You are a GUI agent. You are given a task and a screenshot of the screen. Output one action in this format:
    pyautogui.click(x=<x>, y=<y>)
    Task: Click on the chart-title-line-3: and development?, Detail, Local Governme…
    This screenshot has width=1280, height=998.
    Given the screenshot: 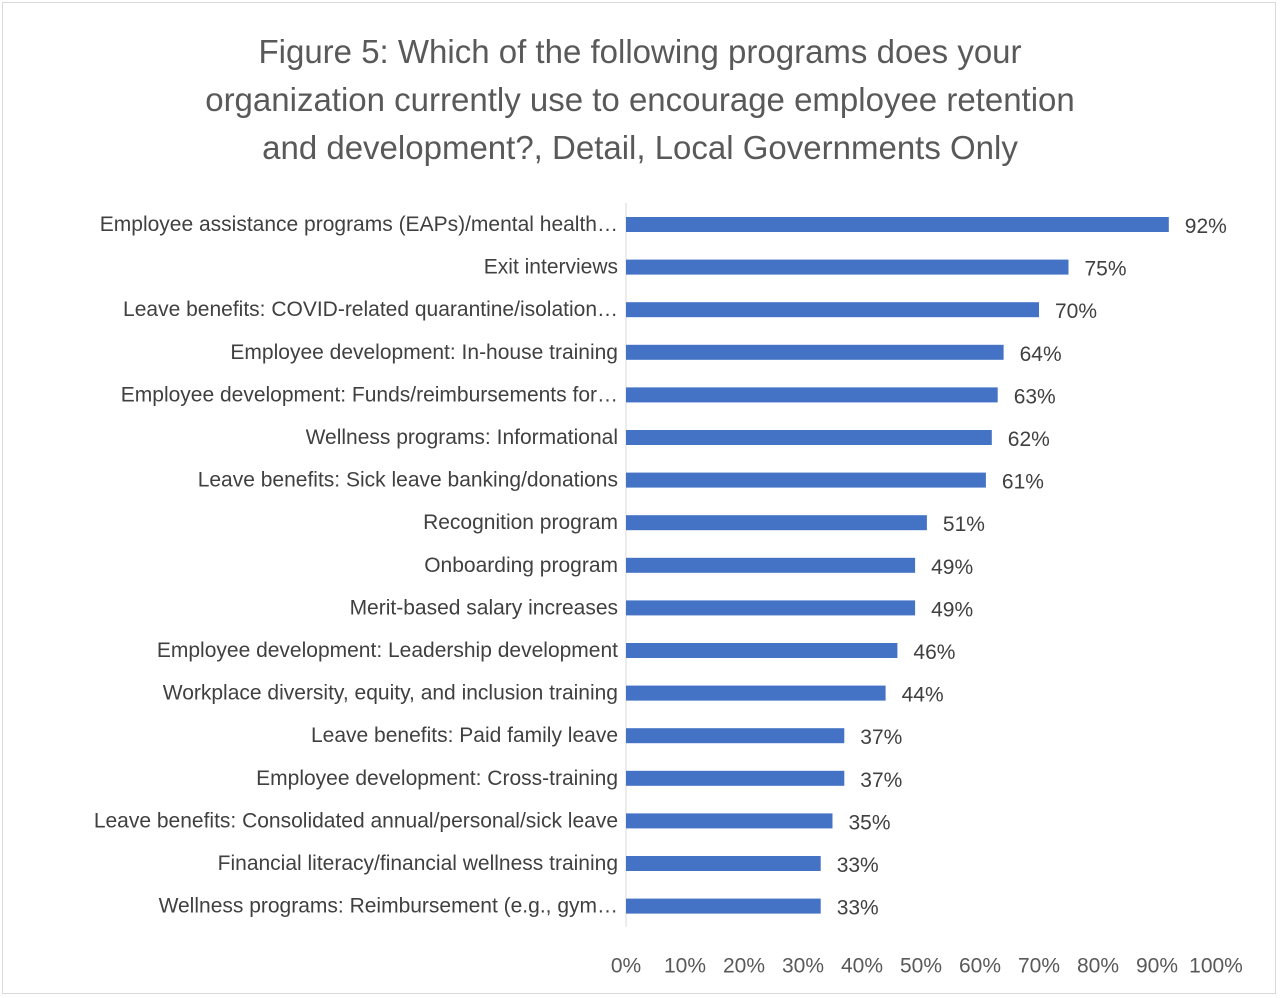 What is the action you would take?
    pyautogui.click(x=640, y=147)
    